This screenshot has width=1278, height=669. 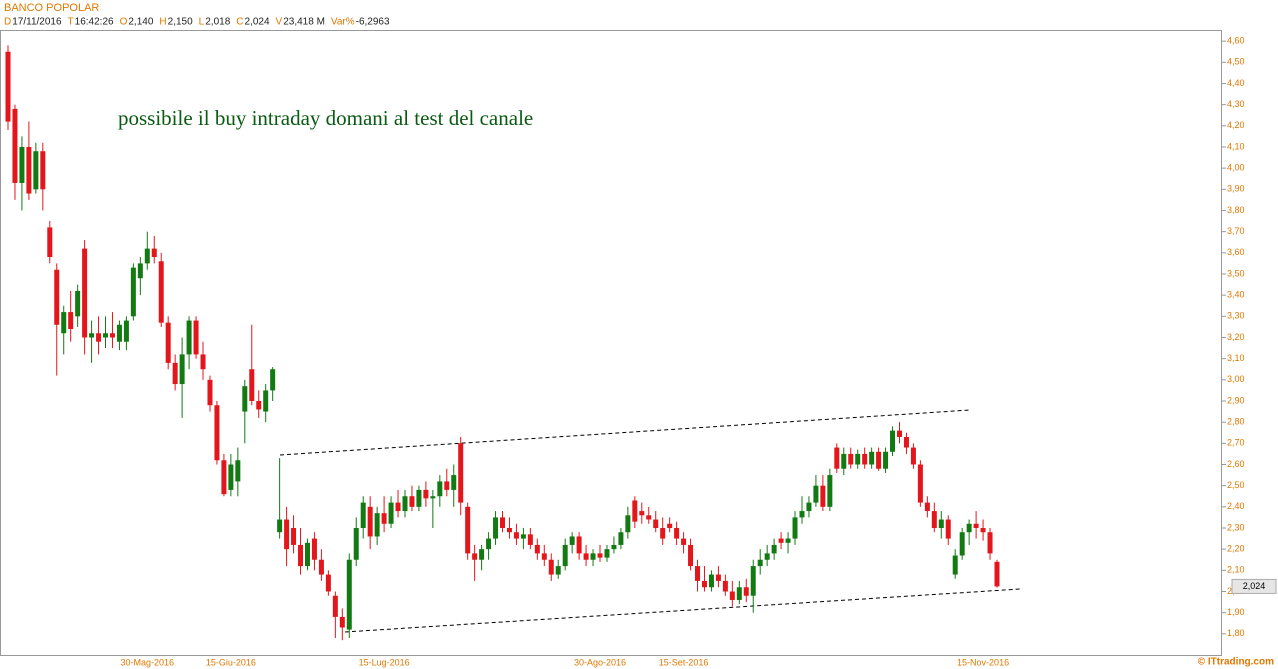 I want to click on x-tick-label: 15-Lug-2016, so click(x=384, y=662).